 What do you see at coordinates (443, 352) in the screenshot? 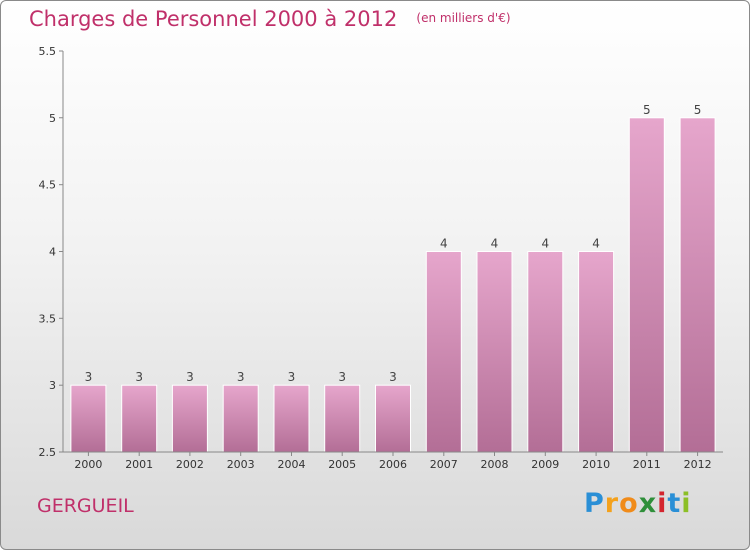
I see `bar-2007` at bounding box center [443, 352].